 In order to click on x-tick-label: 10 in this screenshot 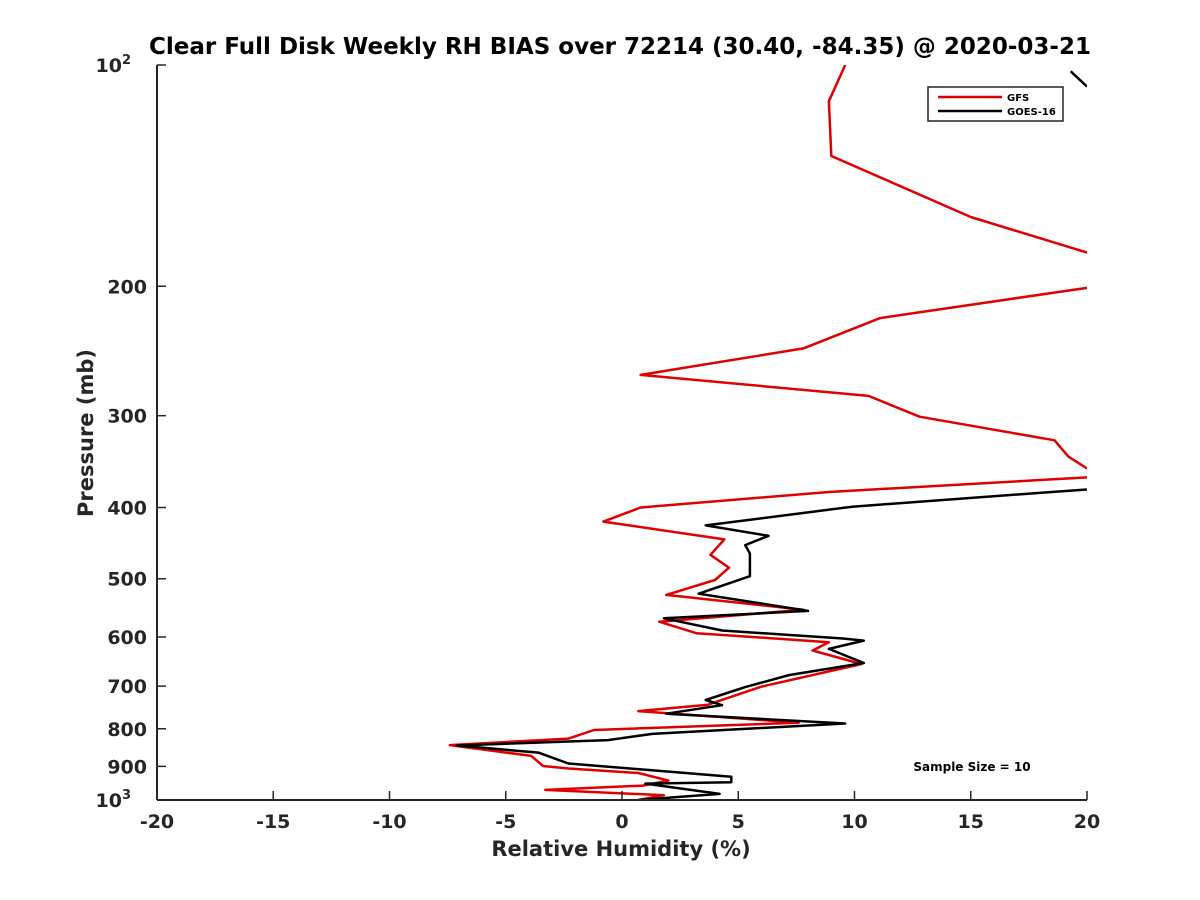, I will do `click(854, 822)`.